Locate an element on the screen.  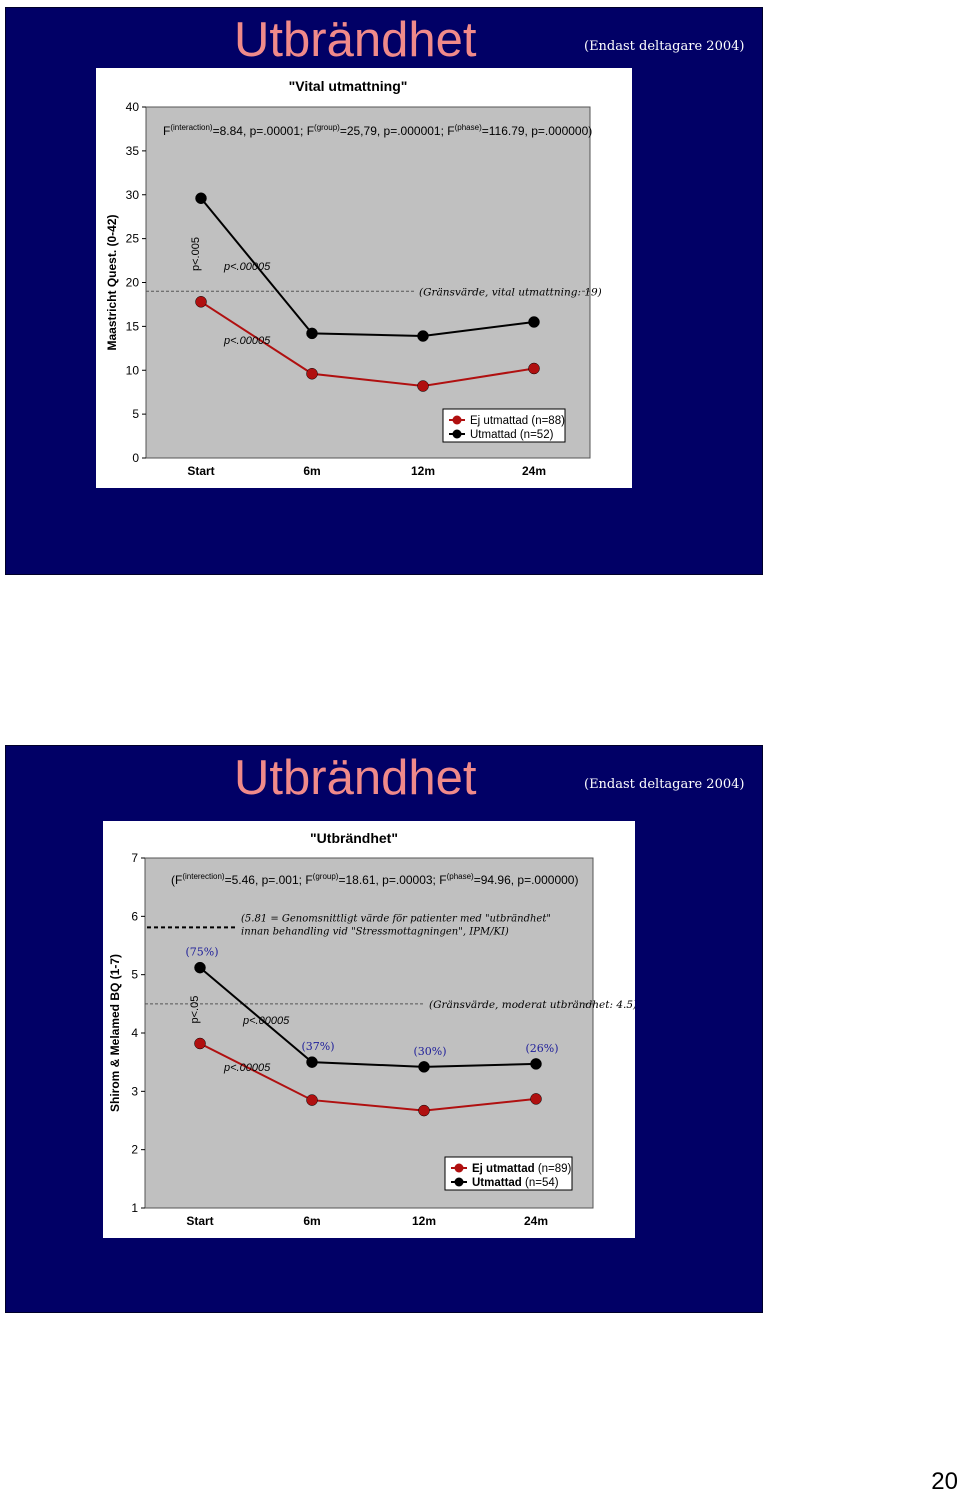
stats-segment: =18.61, p=.00003; is located at coordinates (388, 880).